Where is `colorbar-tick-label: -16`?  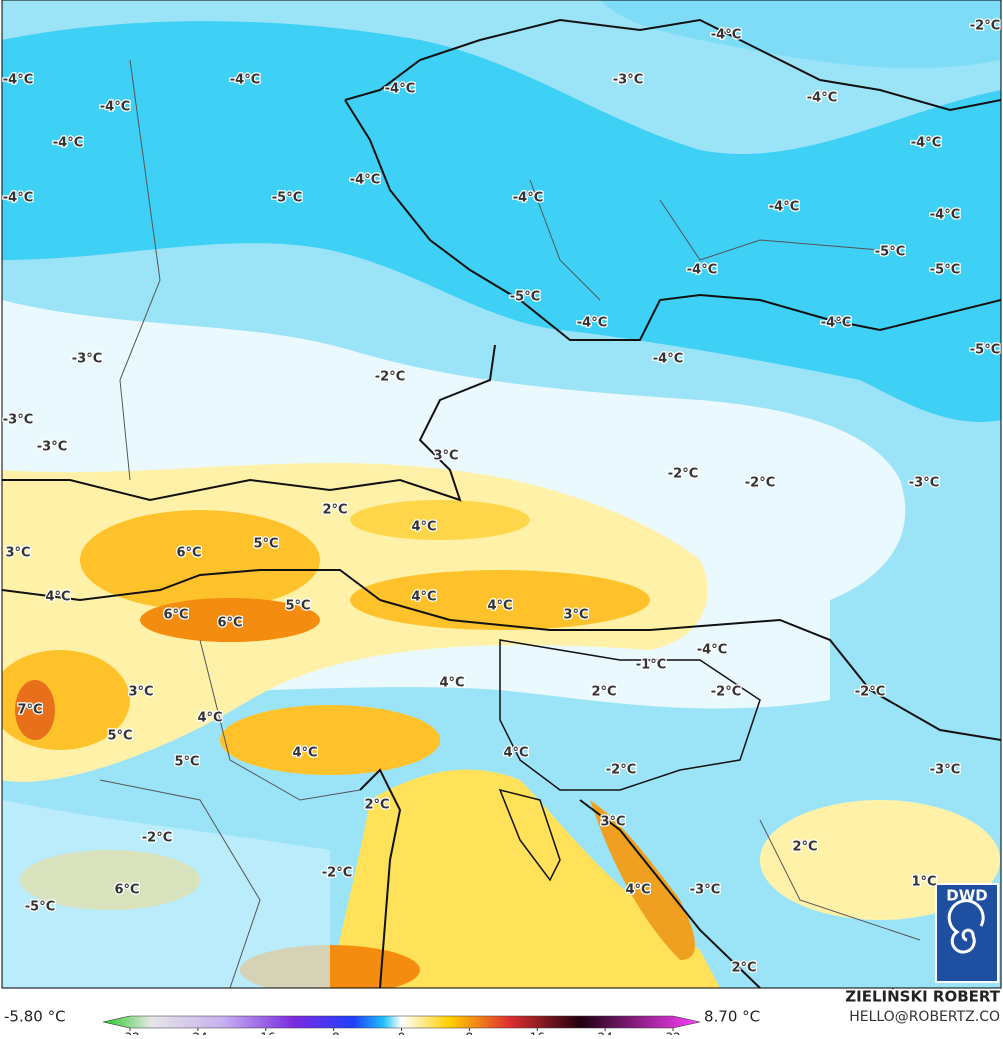 colorbar-tick-label: -16 is located at coordinates (266, 1033).